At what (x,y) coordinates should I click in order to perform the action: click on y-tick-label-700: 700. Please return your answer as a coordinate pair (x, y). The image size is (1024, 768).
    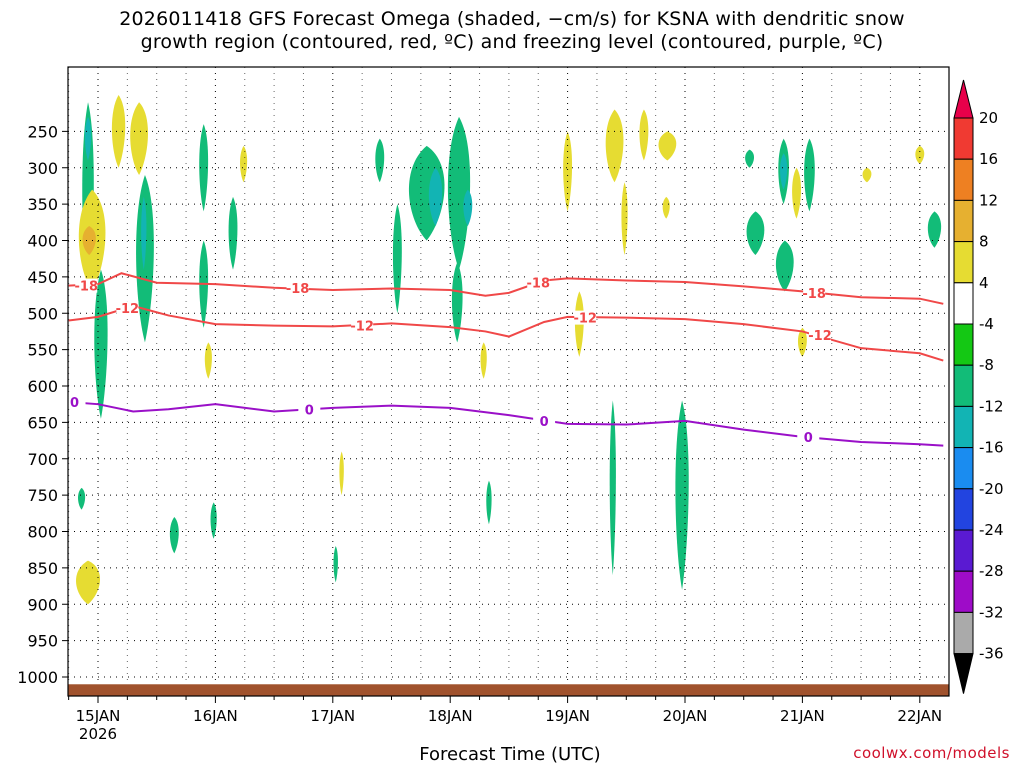
    Looking at the image, I should click on (42, 459).